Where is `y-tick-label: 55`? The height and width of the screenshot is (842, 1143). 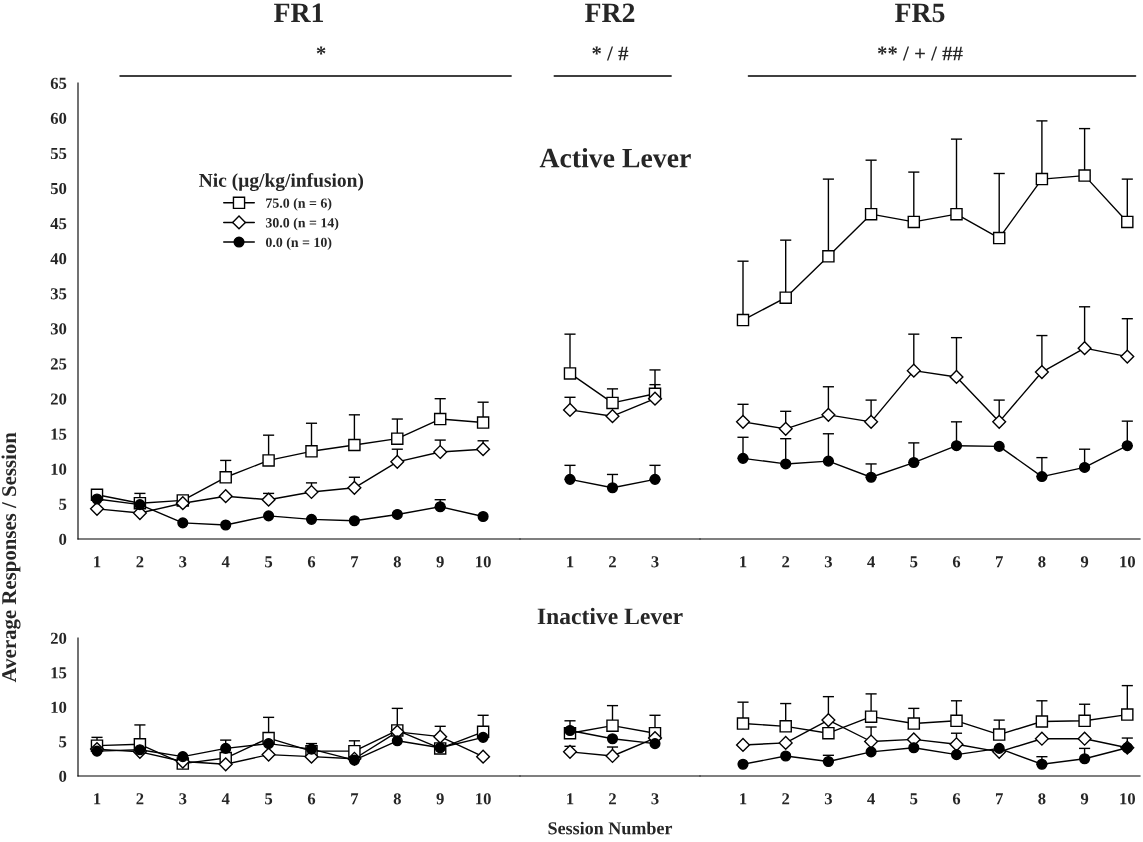 y-tick-label: 55 is located at coordinates (58, 154).